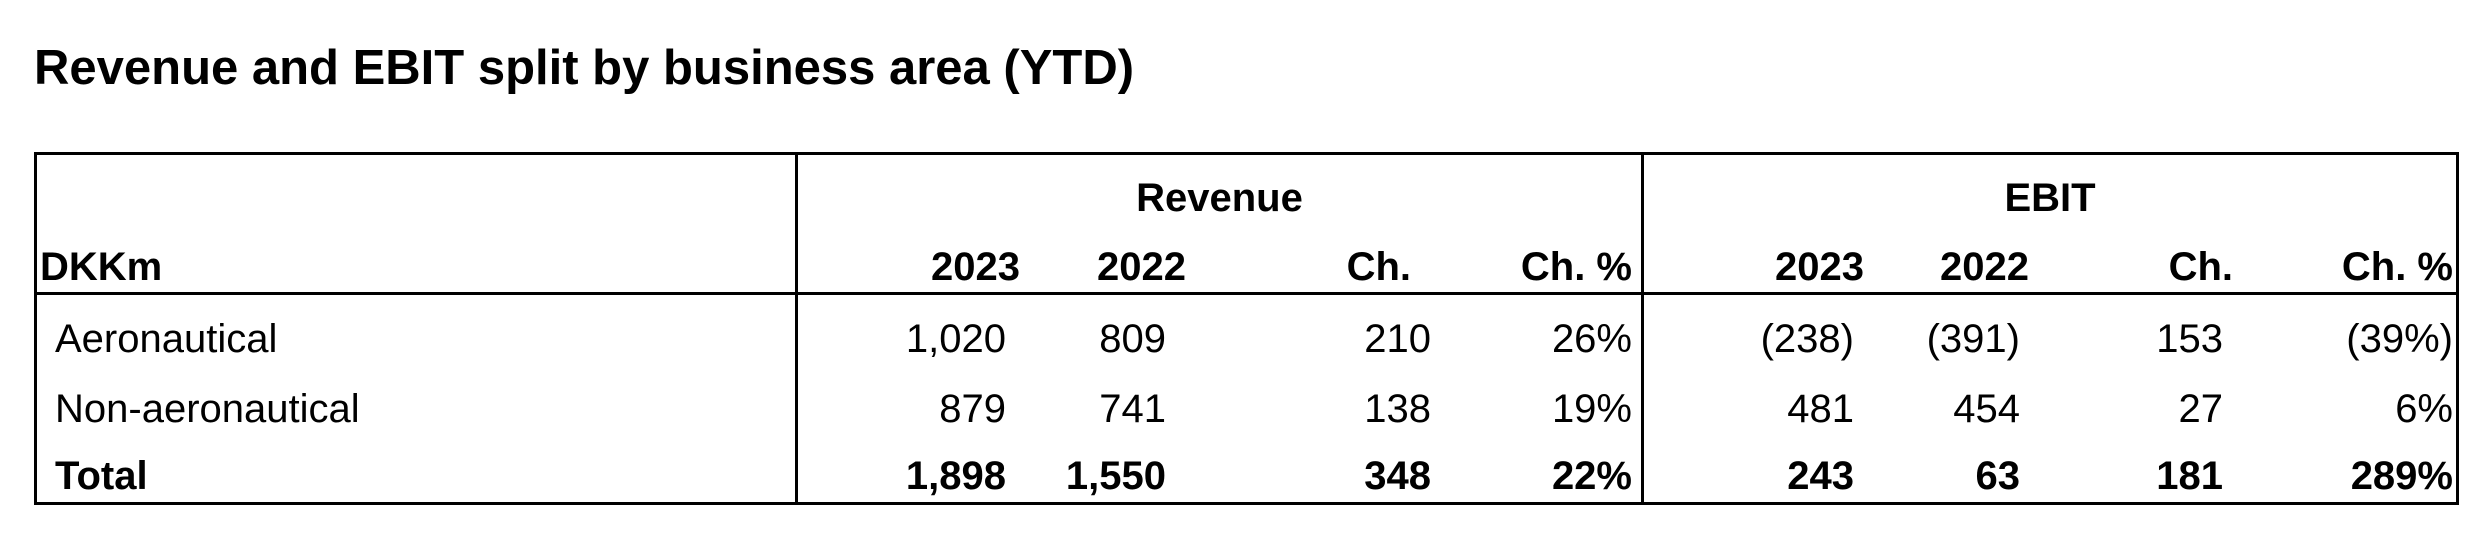  Describe the element at coordinates (1973, 339) in the screenshot. I see `table-cell: (391)` at that location.